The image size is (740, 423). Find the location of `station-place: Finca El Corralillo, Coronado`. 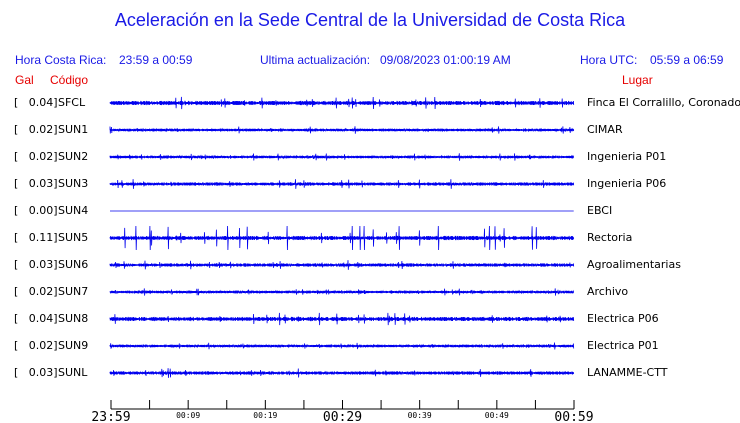

station-place: Finca El Corralillo, Coronado is located at coordinates (663, 102).